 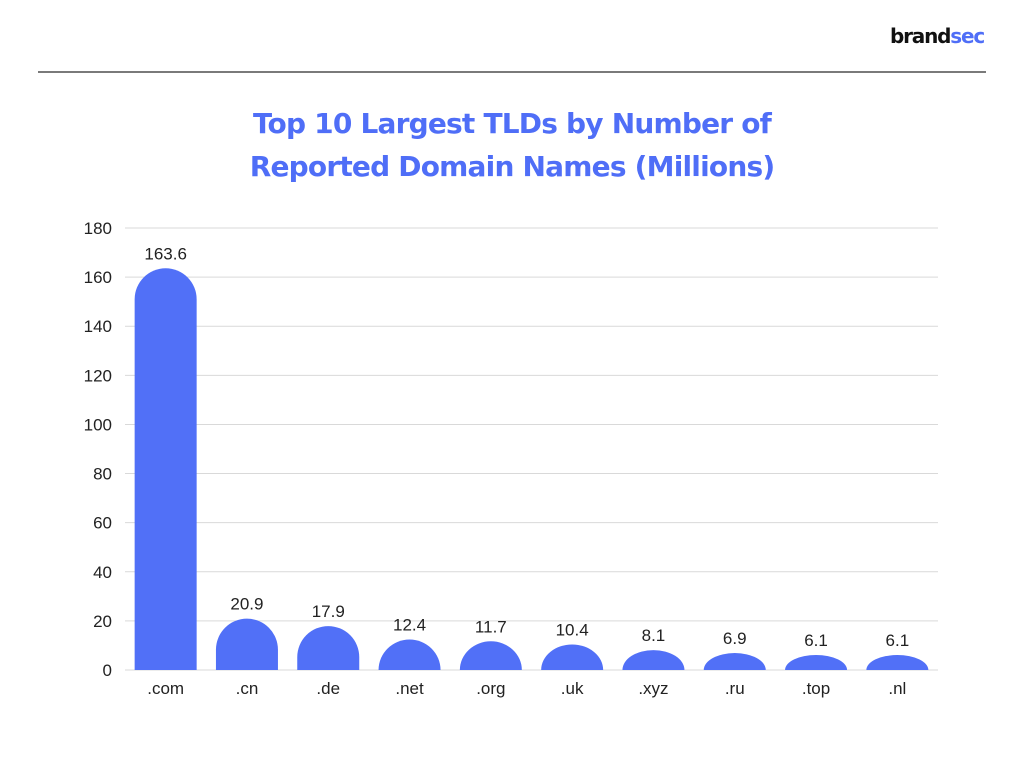 What do you see at coordinates (654, 635) in the screenshot?
I see `value-label: 8.1` at bounding box center [654, 635].